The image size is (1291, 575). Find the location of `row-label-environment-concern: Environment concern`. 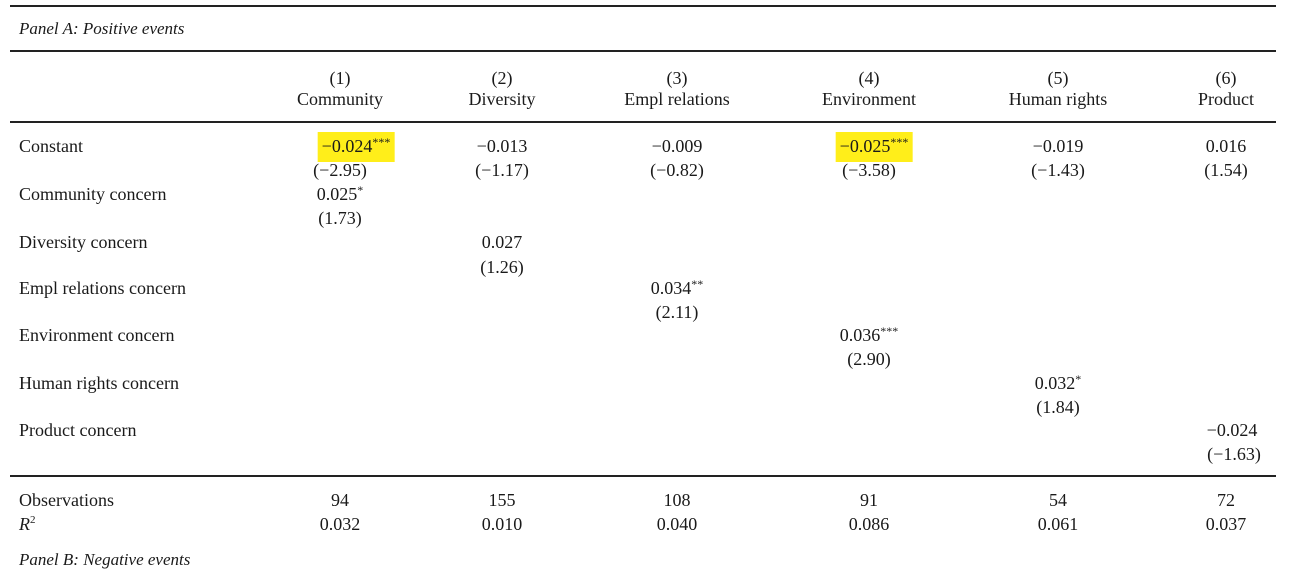

row-label-environment-concern: Environment concern is located at coordinates (97, 335).